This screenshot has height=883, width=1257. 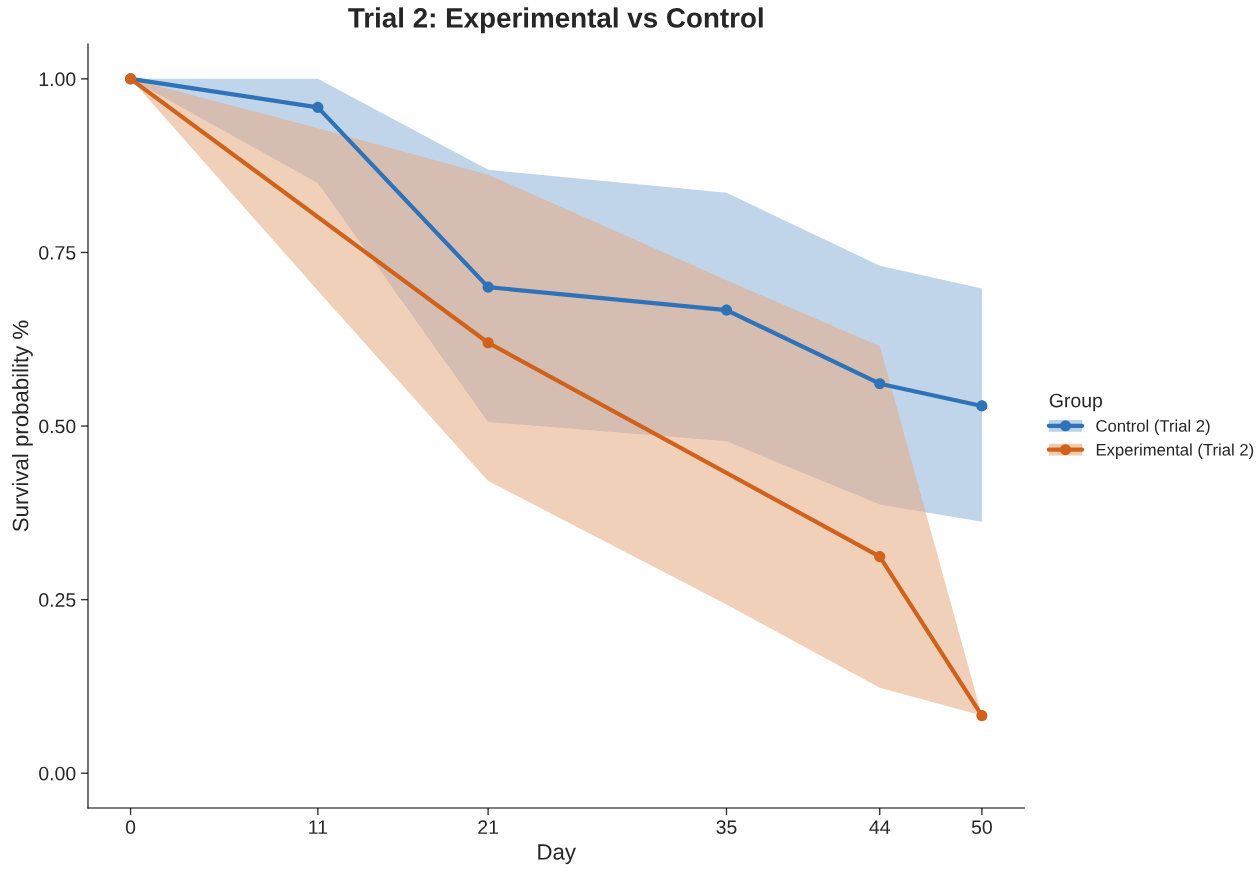 What do you see at coordinates (57, 600) in the screenshot?
I see `y-tick-label: 0.25` at bounding box center [57, 600].